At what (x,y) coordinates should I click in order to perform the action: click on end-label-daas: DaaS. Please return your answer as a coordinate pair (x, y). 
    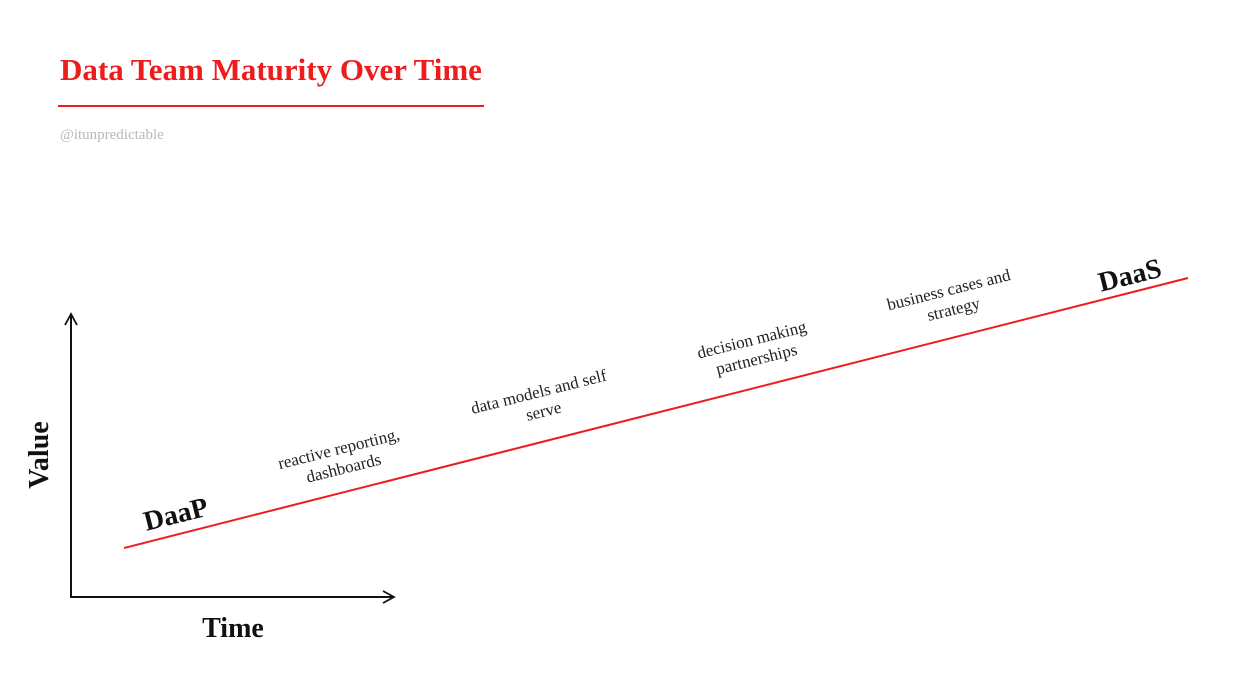
    Looking at the image, I should click on (1129, 276).